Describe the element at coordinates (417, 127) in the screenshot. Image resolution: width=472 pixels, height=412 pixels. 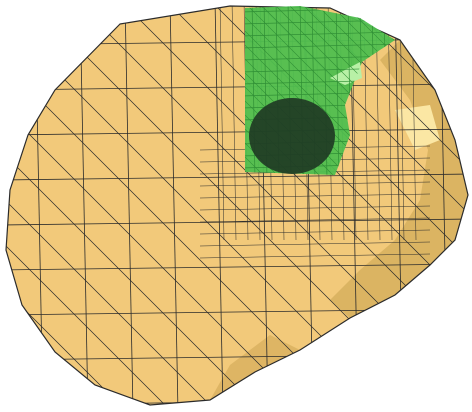
I see `mesh-highlight-patch` at that location.